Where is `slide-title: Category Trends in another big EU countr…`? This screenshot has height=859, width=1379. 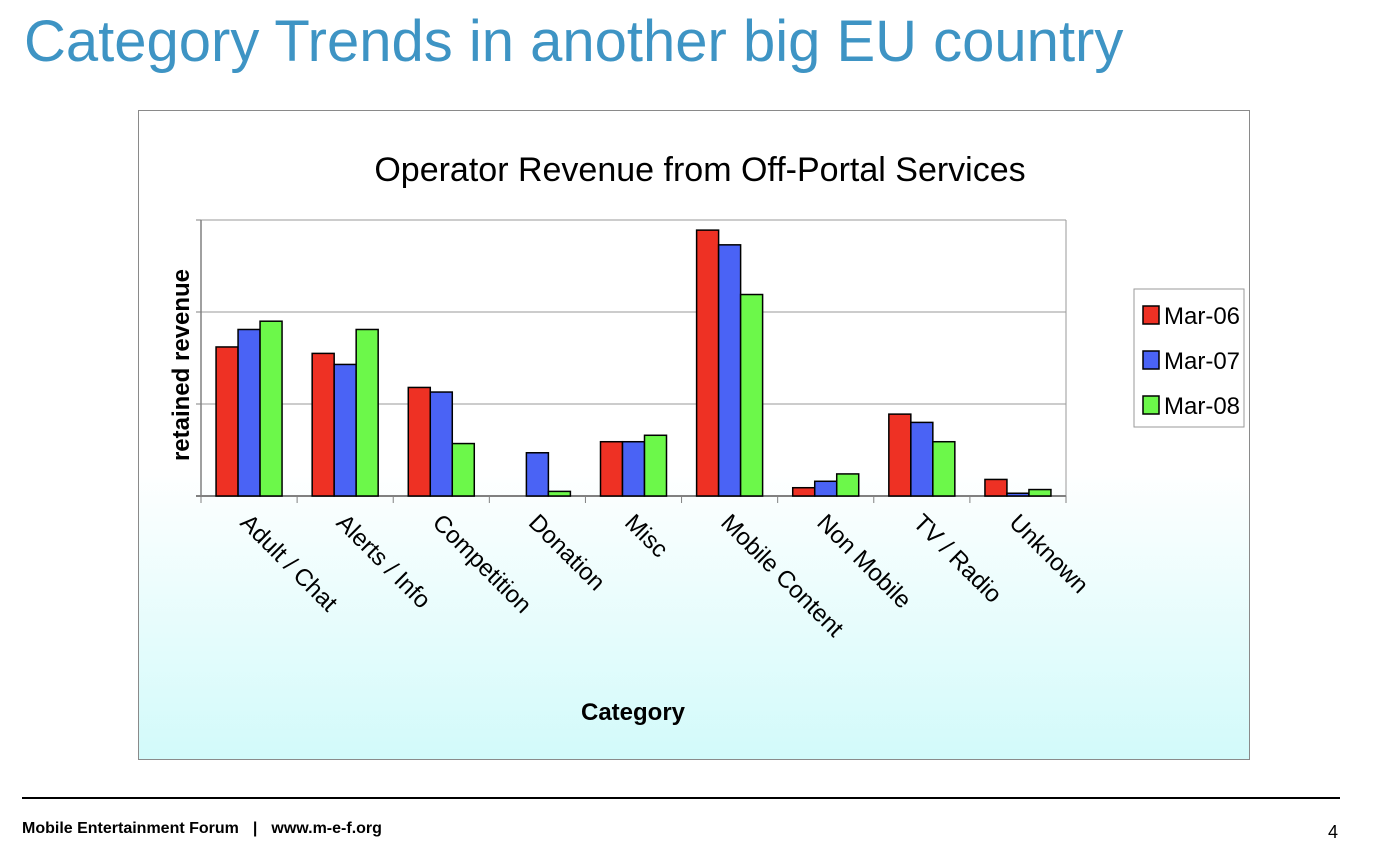 slide-title: Category Trends in another big EU countr… is located at coordinates (574, 41).